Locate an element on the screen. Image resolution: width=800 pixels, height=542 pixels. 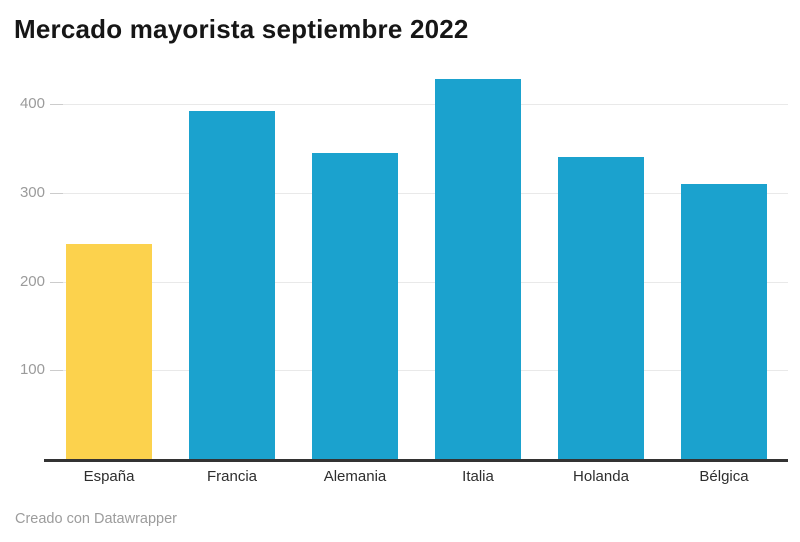
y-tick-label-100: 100 is located at coordinates (32, 370).